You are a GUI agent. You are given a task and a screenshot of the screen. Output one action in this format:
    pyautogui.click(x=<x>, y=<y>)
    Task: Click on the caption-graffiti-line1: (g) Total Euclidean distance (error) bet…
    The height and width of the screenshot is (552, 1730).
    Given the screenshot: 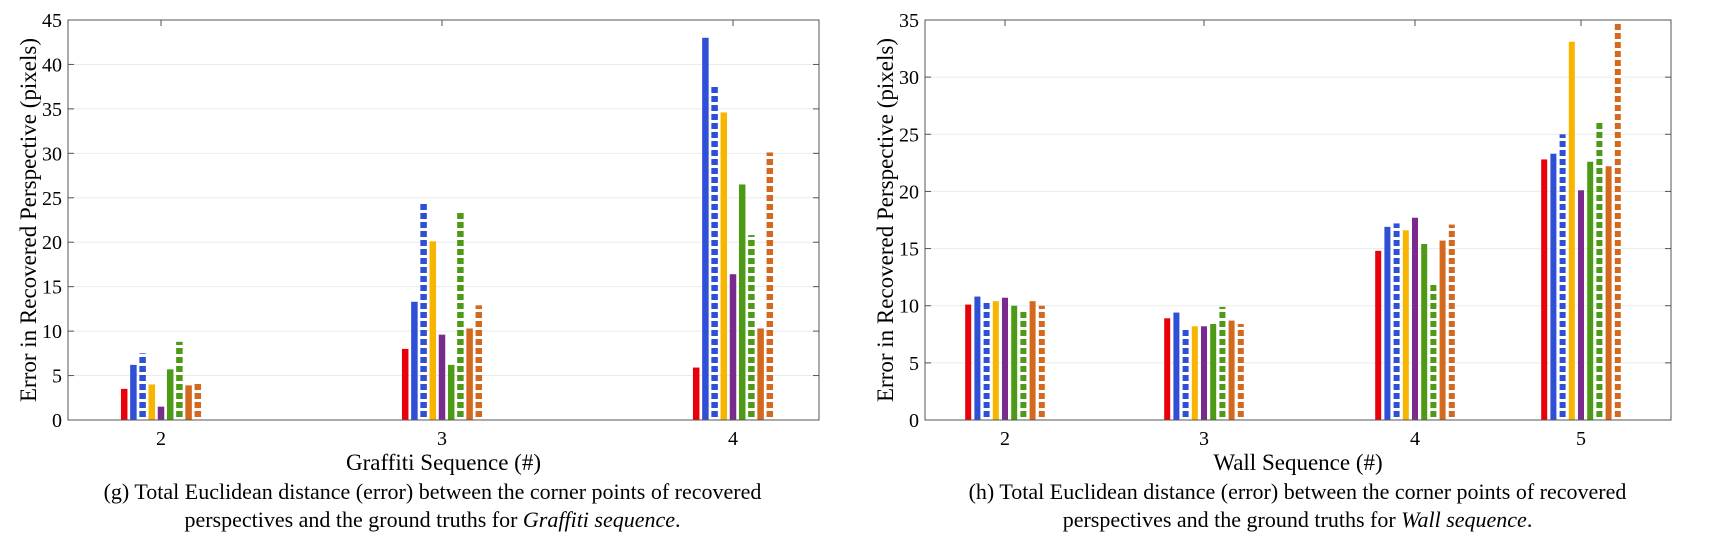 What is the action you would take?
    pyautogui.click(x=432, y=491)
    